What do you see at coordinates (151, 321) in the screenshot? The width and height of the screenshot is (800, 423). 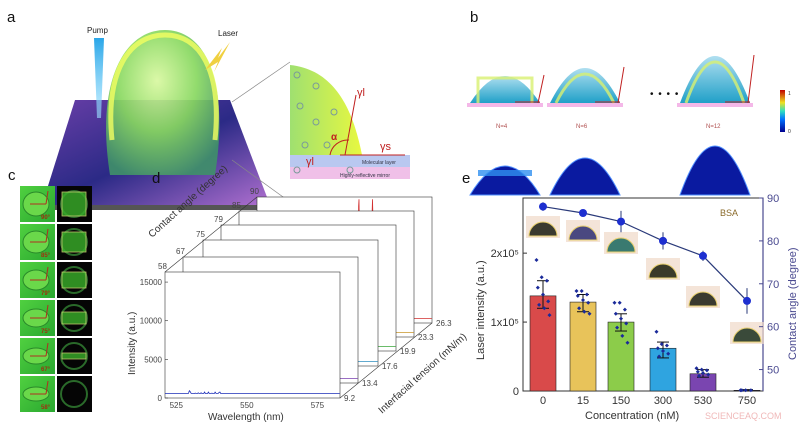 I see `y-tick-label: 10000` at bounding box center [151, 321].